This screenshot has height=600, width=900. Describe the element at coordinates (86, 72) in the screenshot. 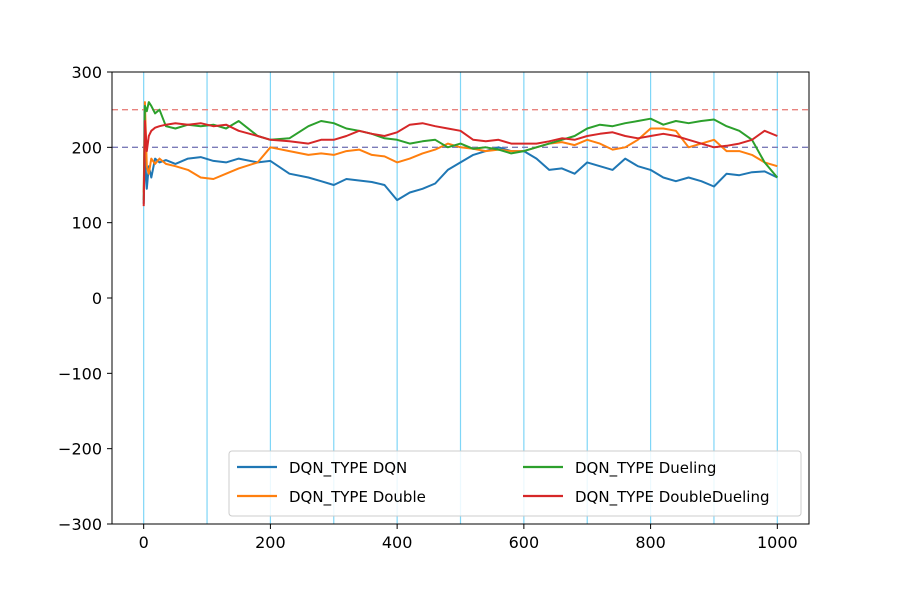

I see `y-tick-label: 300` at that location.